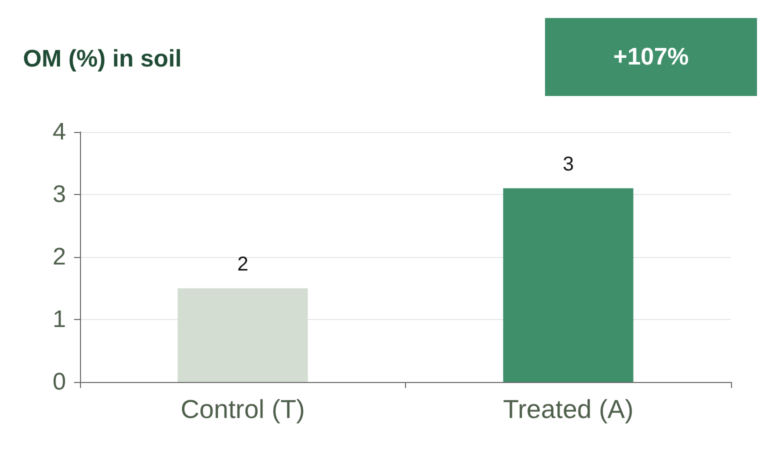 This screenshot has width=769, height=470. What do you see at coordinates (59, 132) in the screenshot?
I see `y-tick-label: 4` at bounding box center [59, 132].